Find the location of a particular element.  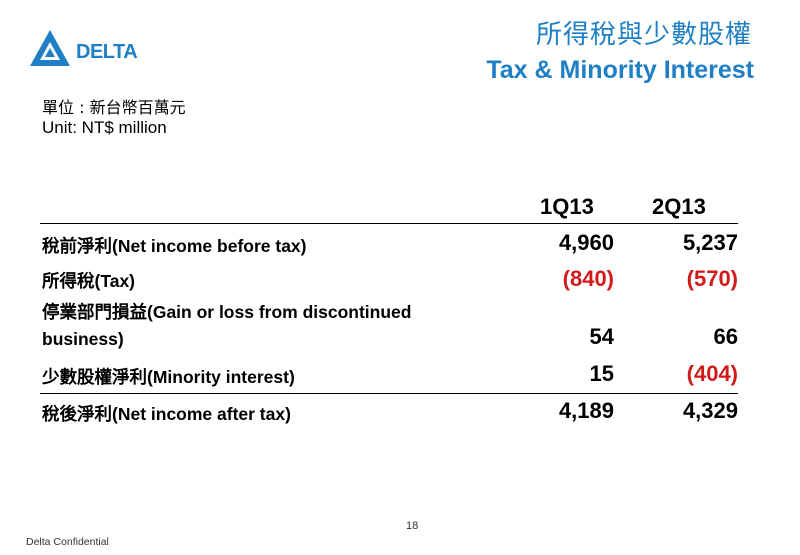

row-label-discontinued-line1: 停業部門損益(Gain or loss from discontinued is located at coordinates (227, 312).